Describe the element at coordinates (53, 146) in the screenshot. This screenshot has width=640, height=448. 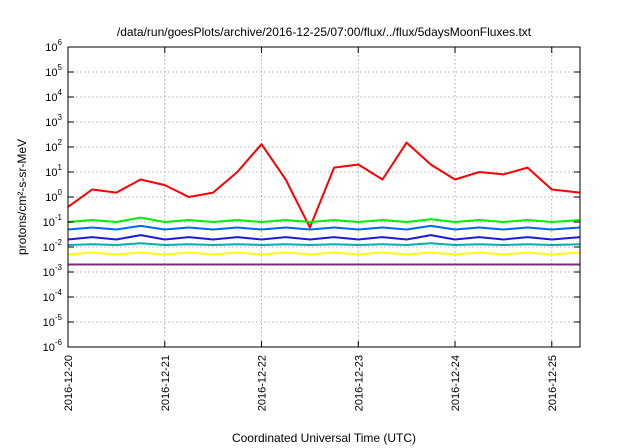
I see `y-tick-label: 10²` at that location.